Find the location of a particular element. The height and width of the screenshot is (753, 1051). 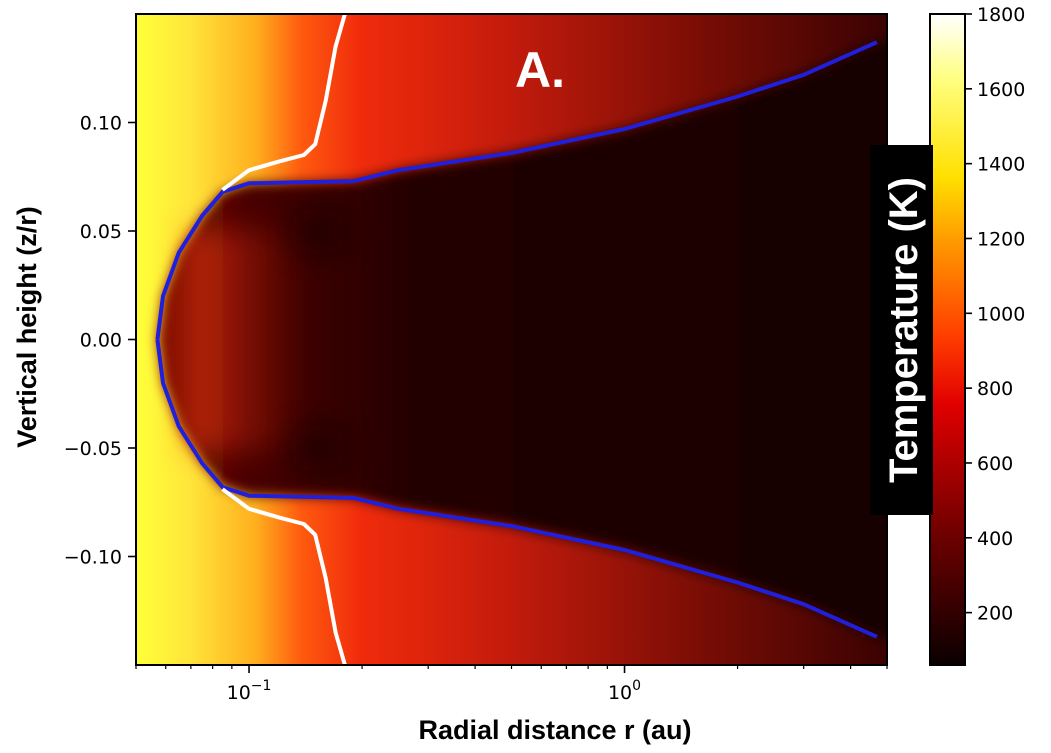

colorbar-label: Temperature (K) is located at coordinates (904, 330).